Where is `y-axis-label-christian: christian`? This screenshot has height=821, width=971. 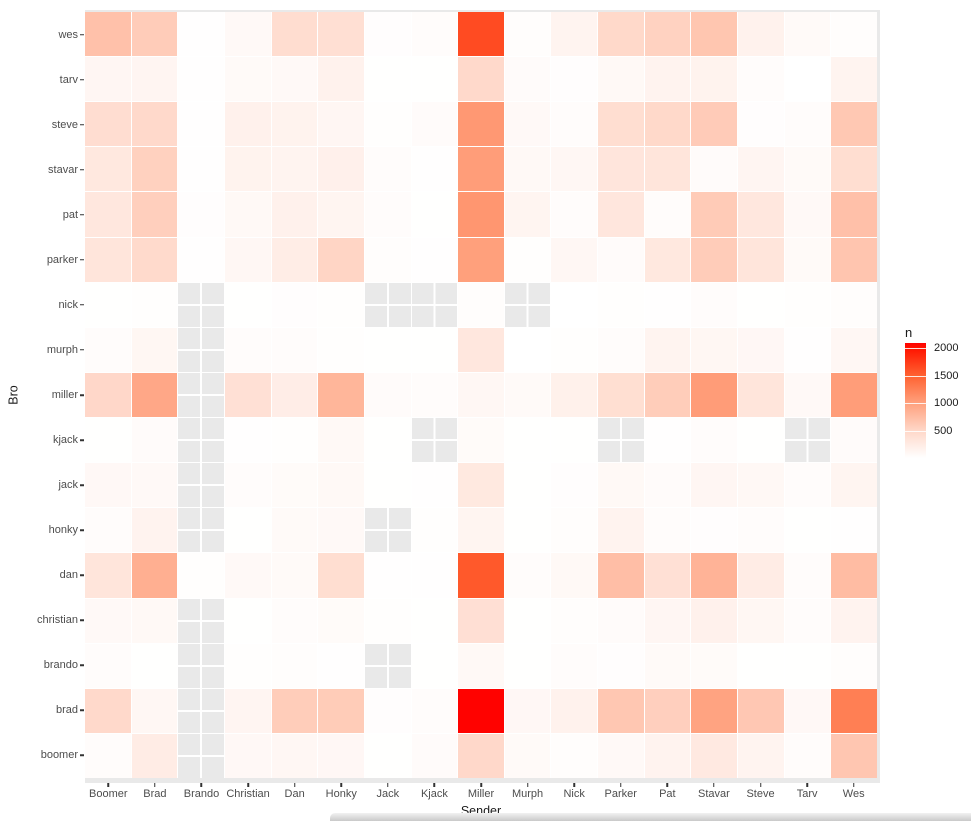
y-axis-label-christian: christian is located at coordinates (57, 620).